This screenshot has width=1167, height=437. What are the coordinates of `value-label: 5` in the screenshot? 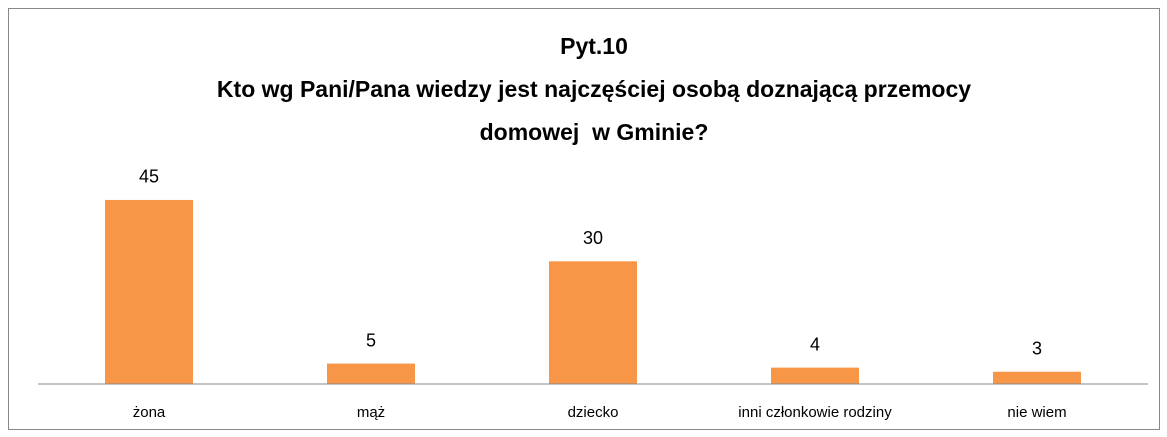 It's located at (371, 340).